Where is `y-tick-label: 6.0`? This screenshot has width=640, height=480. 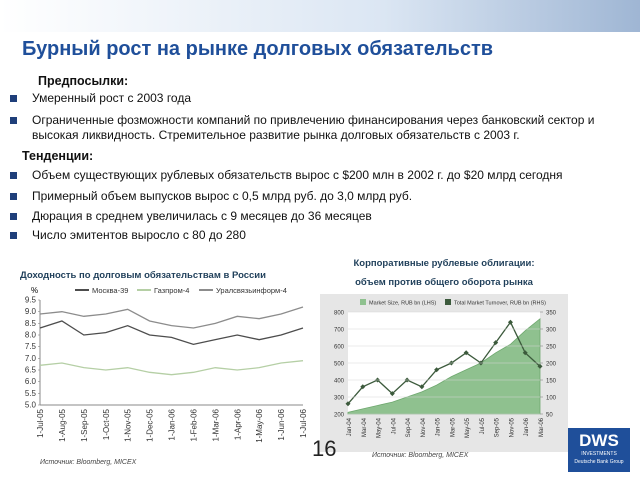
y-tick-label: 6.0 is located at coordinates (31, 381).